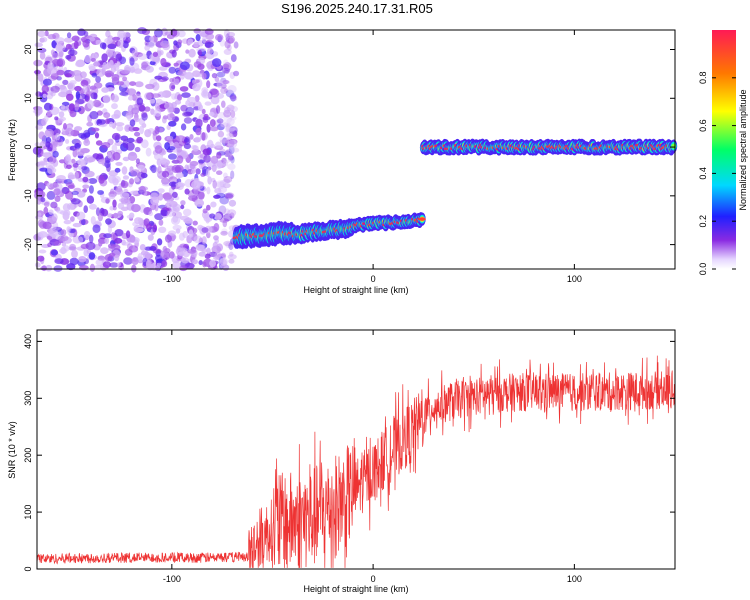 The height and width of the screenshot is (600, 750). Describe the element at coordinates (136, 150) in the screenshot. I see `noise-region` at that location.